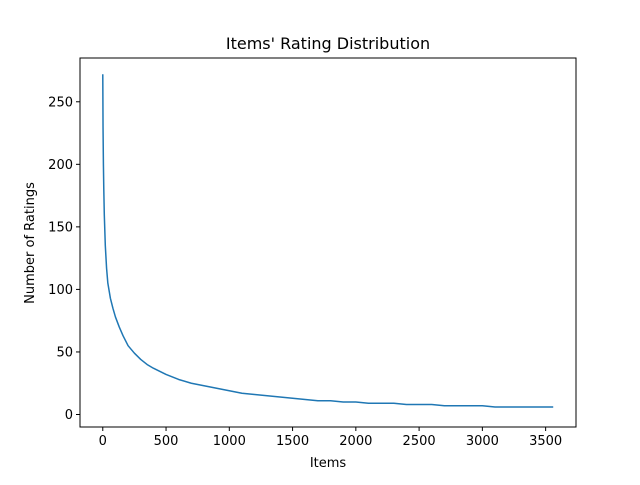  Describe the element at coordinates (60, 165) in the screenshot. I see `y-tick-label: 200` at that location.